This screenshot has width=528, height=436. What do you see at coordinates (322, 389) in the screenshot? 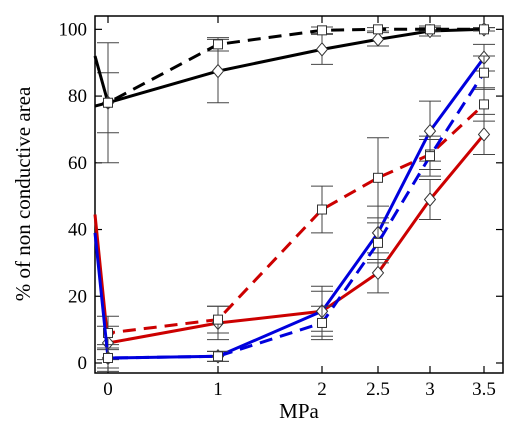
I see `x-tick-label: 2` at bounding box center [322, 389].